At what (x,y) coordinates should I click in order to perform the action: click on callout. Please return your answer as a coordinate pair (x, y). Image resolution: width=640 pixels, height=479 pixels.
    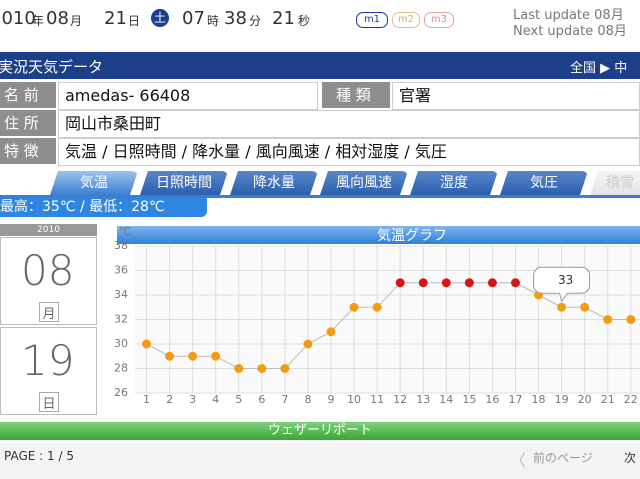
    Looking at the image, I should click on (562, 284).